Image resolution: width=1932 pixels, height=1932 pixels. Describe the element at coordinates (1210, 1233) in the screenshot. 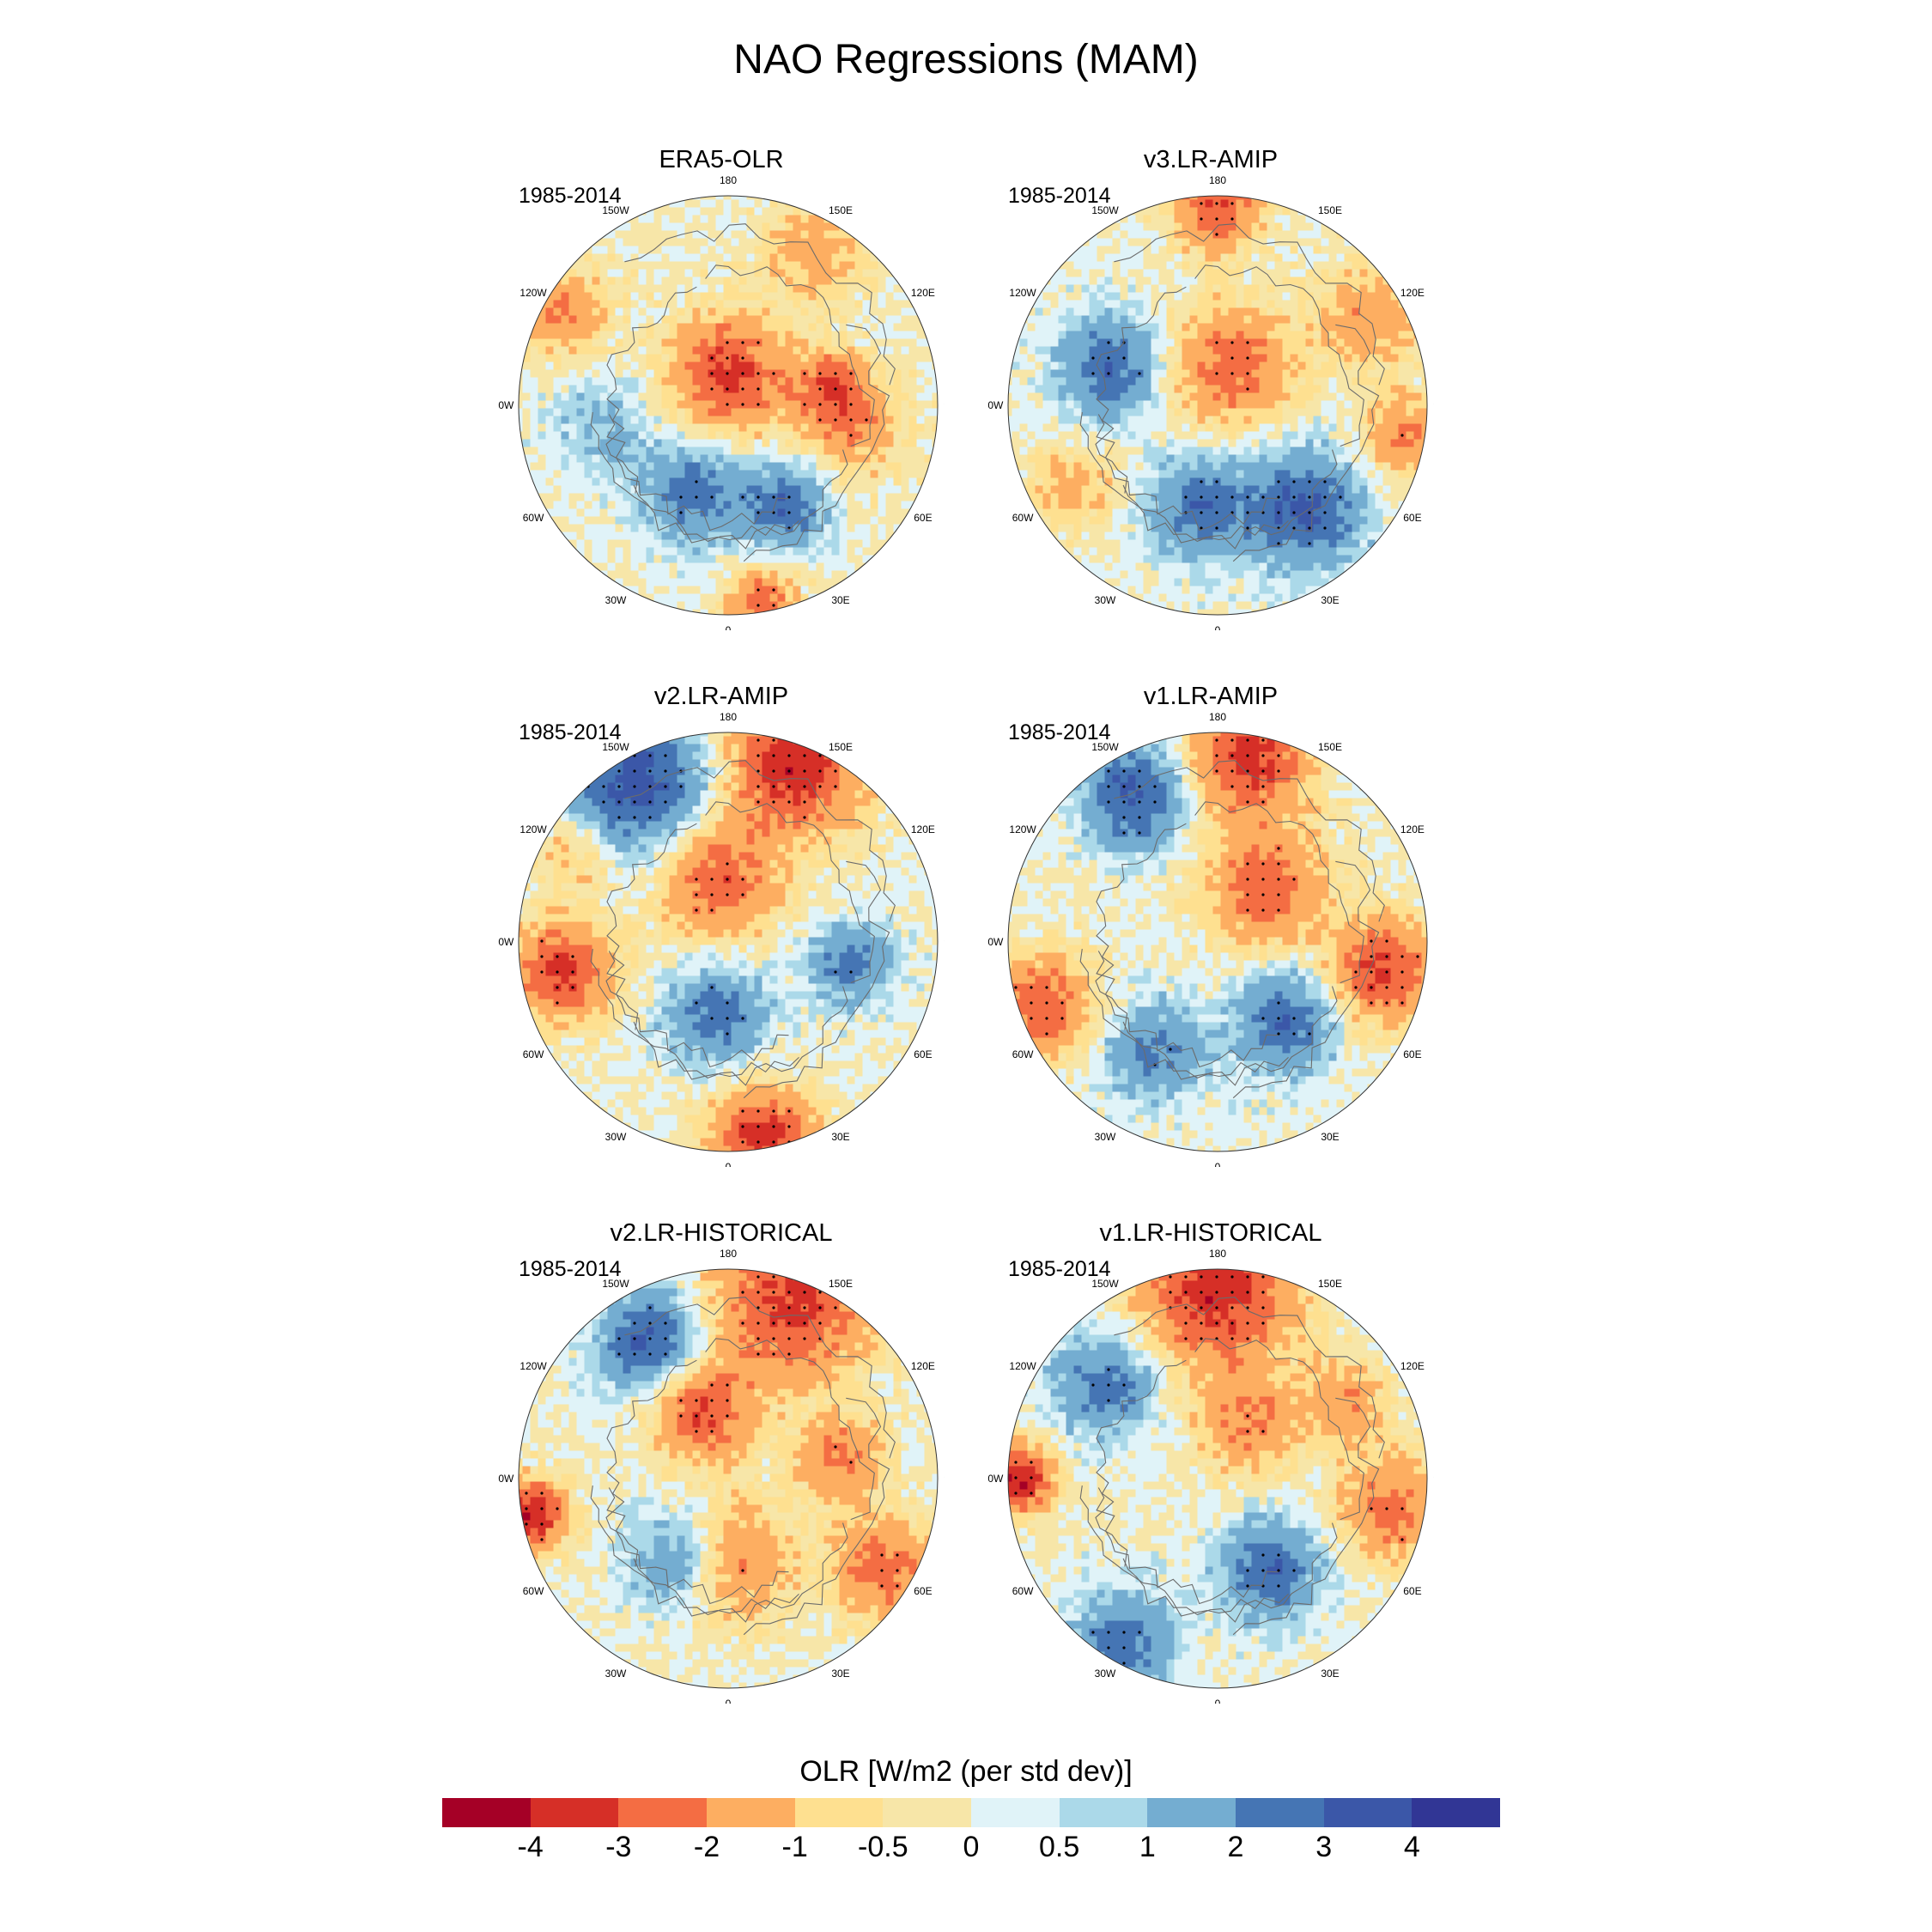

I see `panel-title: v1.LR-HISTORICAL` at that location.